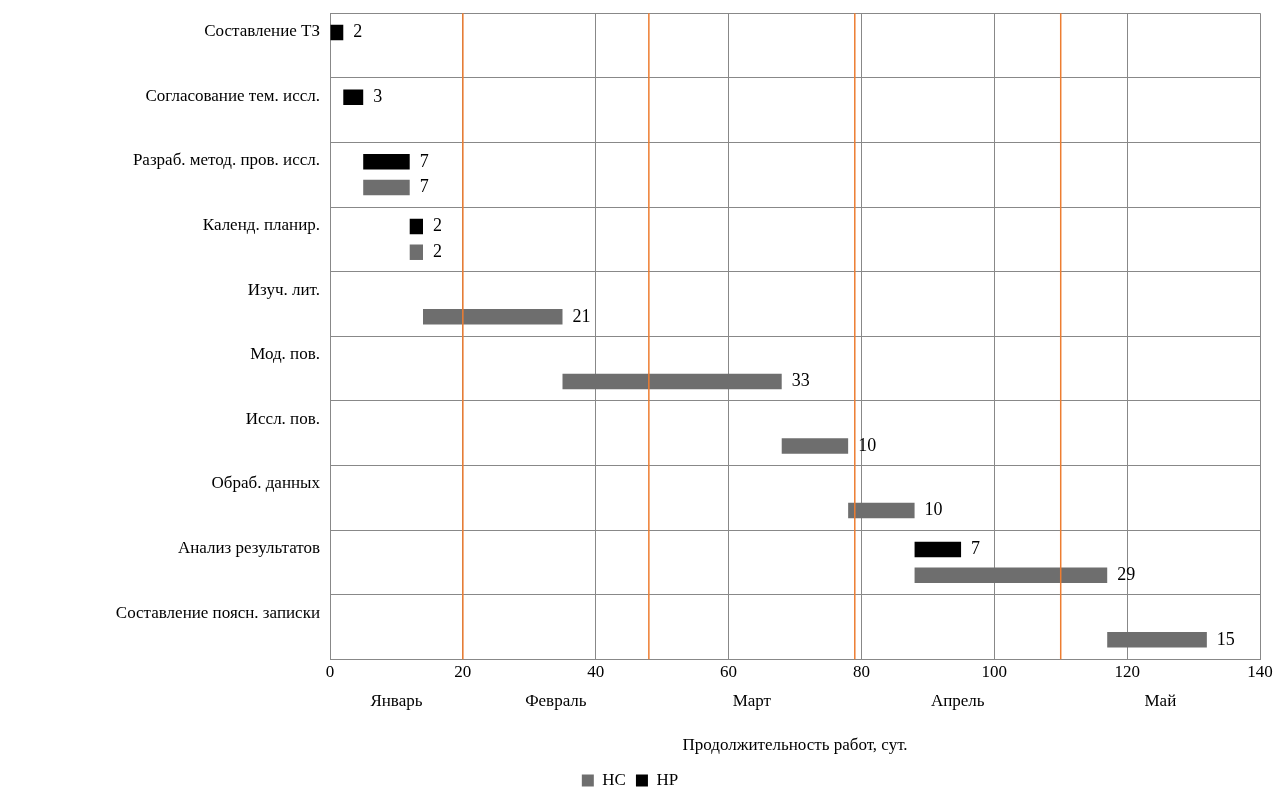 The image size is (1280, 803). I want to click on y-tick-label: Обраб. данных, so click(266, 483).